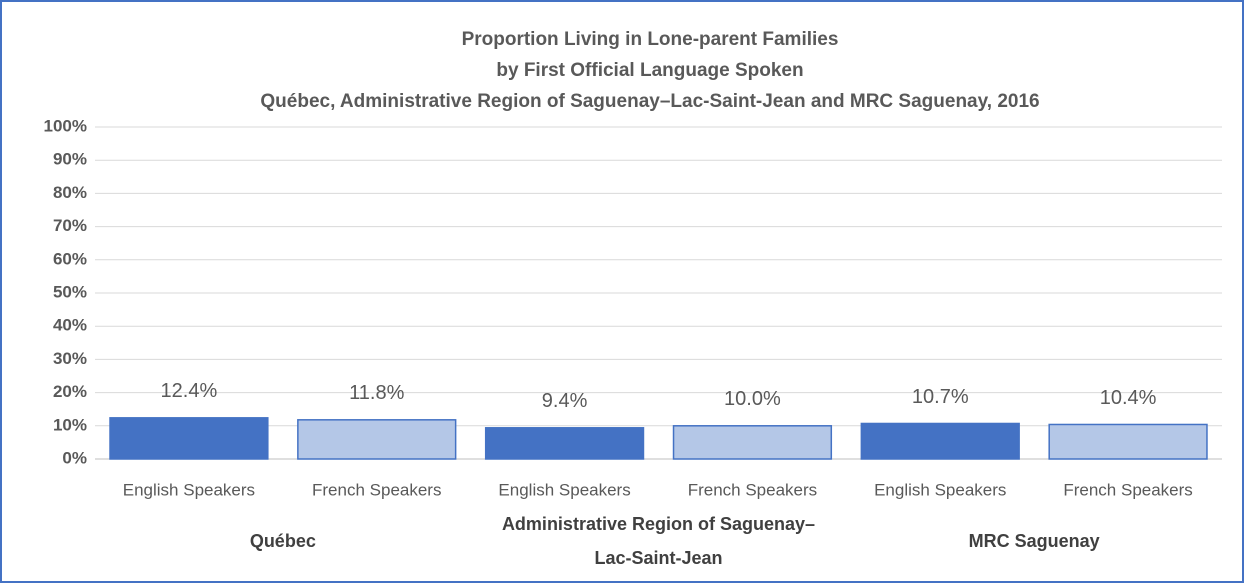  Describe the element at coordinates (65, 125) in the screenshot. I see `y-tick-label: 100%` at that location.